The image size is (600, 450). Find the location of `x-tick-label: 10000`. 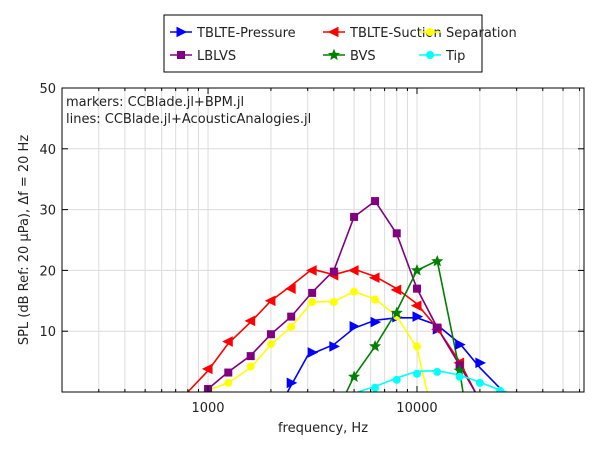

x-tick-label: 10000 is located at coordinates (416, 408).